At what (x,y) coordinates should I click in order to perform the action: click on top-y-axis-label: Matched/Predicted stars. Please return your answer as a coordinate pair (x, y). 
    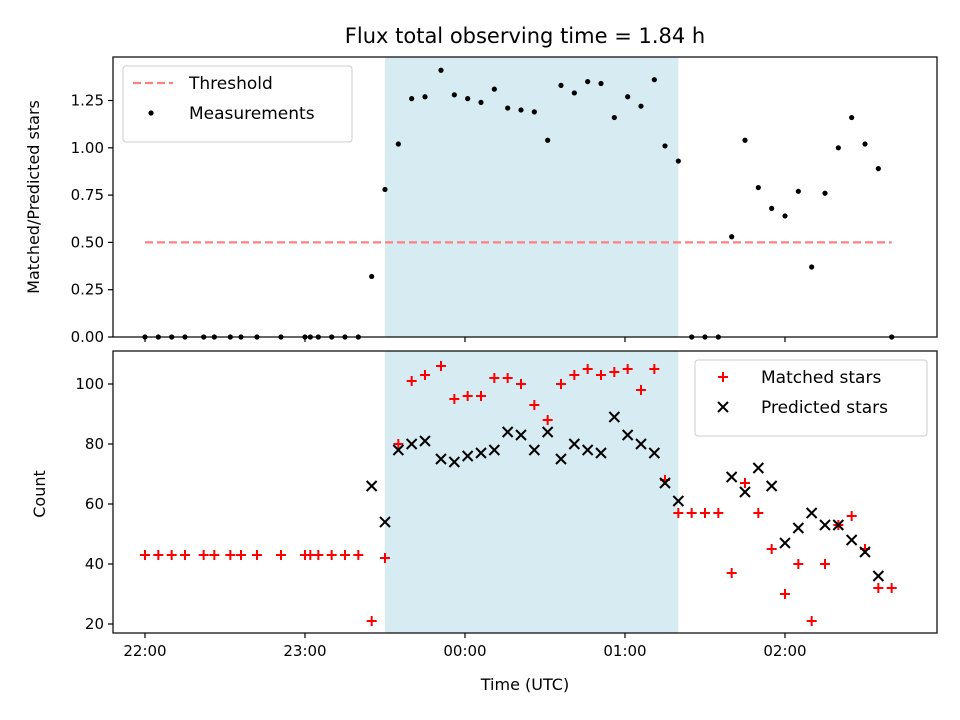
    Looking at the image, I should click on (33, 197).